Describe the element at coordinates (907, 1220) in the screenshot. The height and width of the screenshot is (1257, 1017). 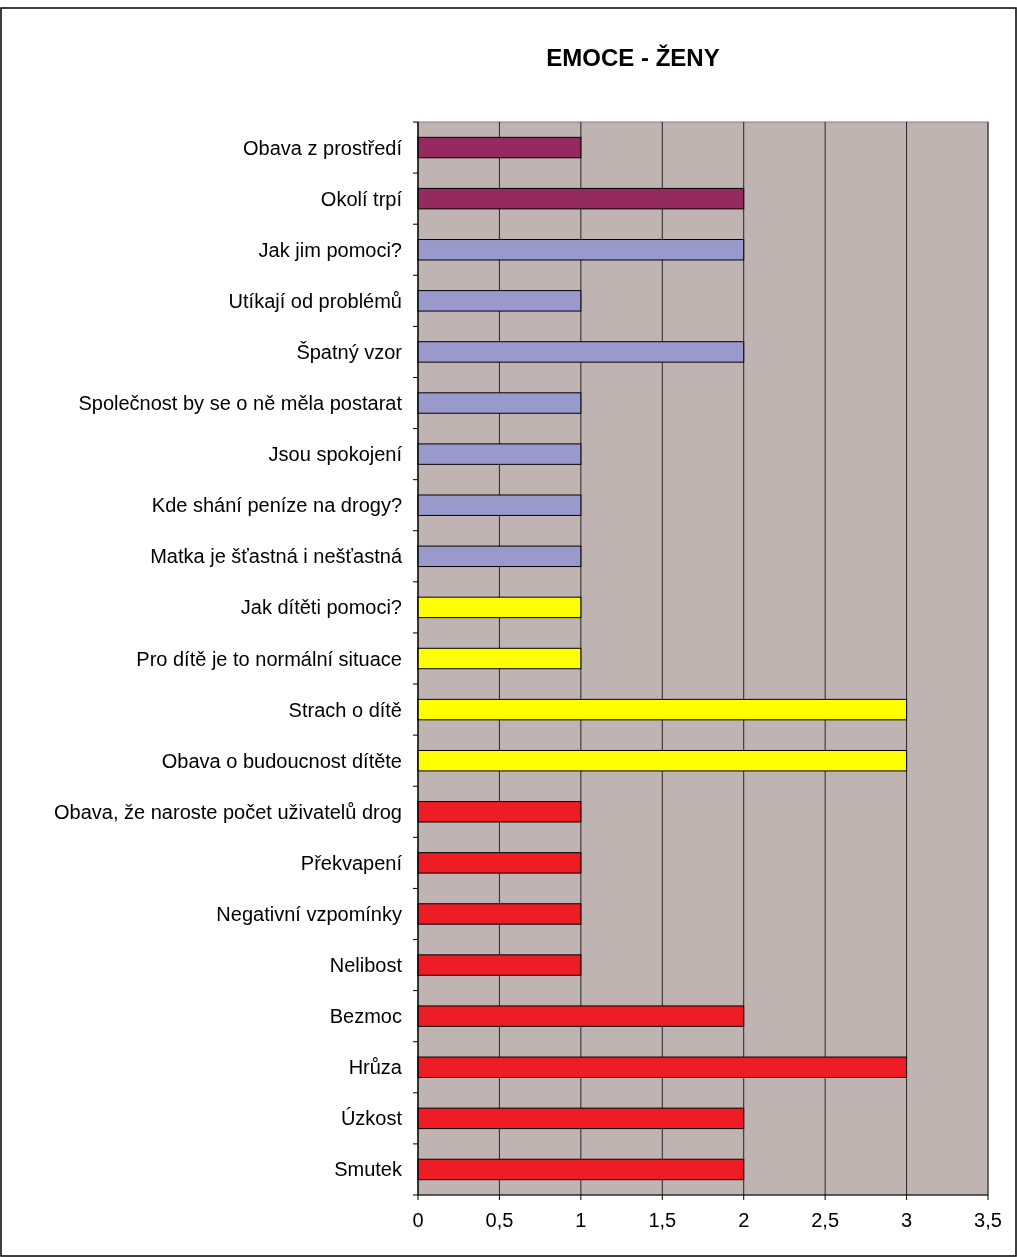
I see `x-tick-label: 3` at that location.